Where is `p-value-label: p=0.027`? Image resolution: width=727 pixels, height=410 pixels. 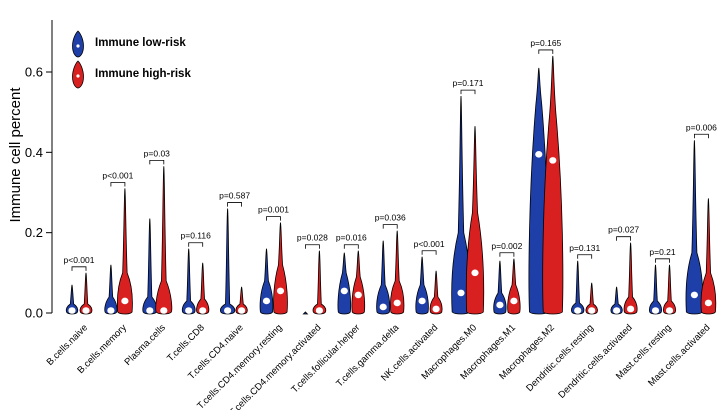
p-value-label: p=0.027 is located at coordinates (623, 230).